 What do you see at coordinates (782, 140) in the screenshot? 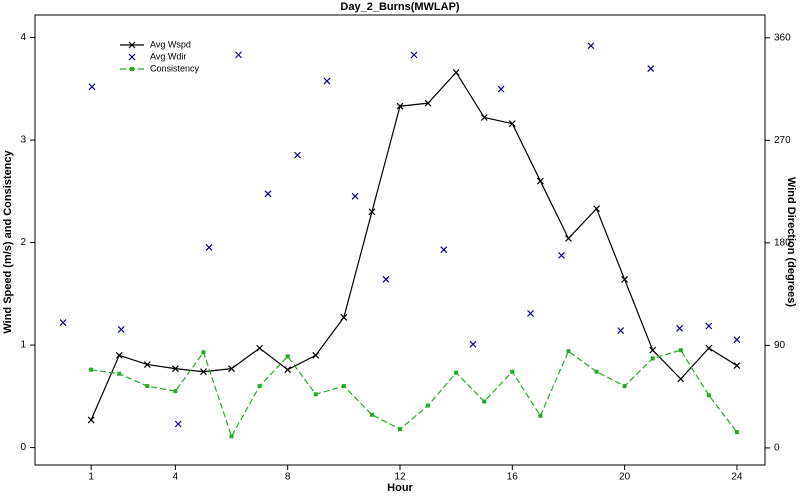
I see `y2-tick-label: 270` at bounding box center [782, 140].